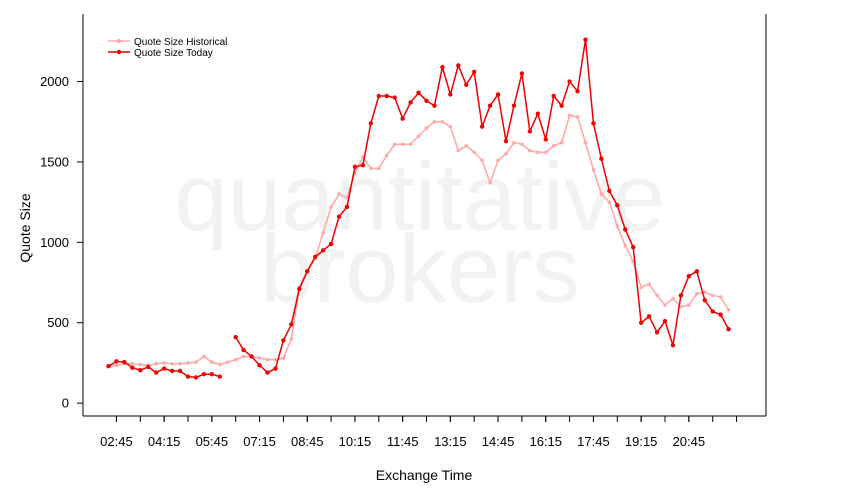  Describe the element at coordinates (116, 441) in the screenshot. I see `x-tick-label: 02:45` at that location.